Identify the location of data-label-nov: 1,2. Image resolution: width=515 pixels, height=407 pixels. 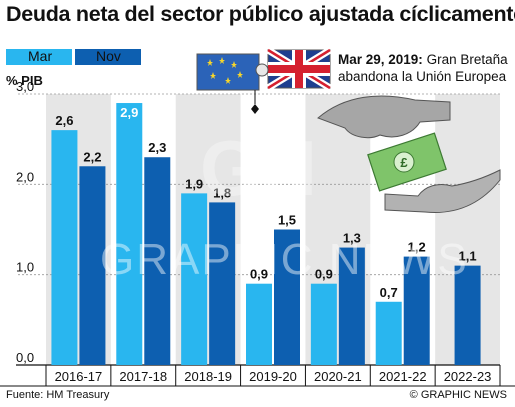
(417, 247).